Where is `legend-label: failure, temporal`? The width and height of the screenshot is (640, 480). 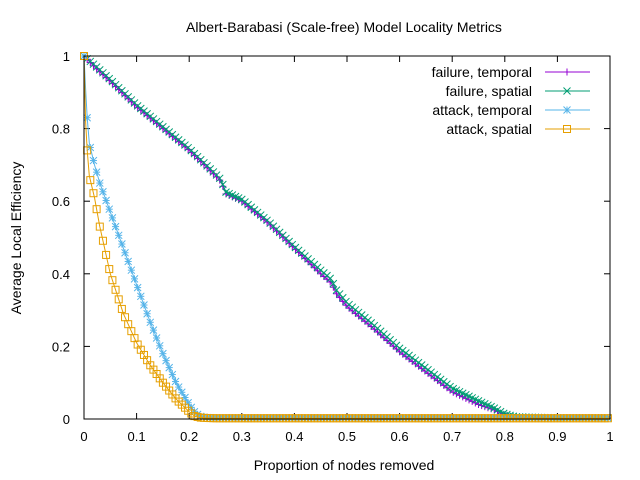 legend-label: failure, temporal is located at coordinates (482, 72).